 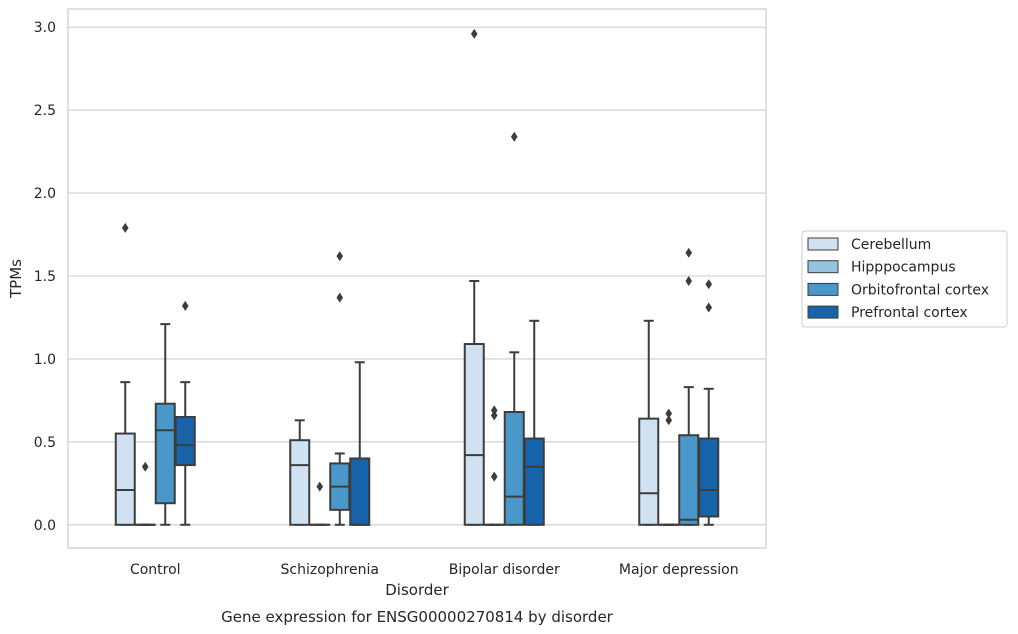 What do you see at coordinates (920, 290) in the screenshot?
I see `legend-label: Orbitofrontal cortex` at bounding box center [920, 290].